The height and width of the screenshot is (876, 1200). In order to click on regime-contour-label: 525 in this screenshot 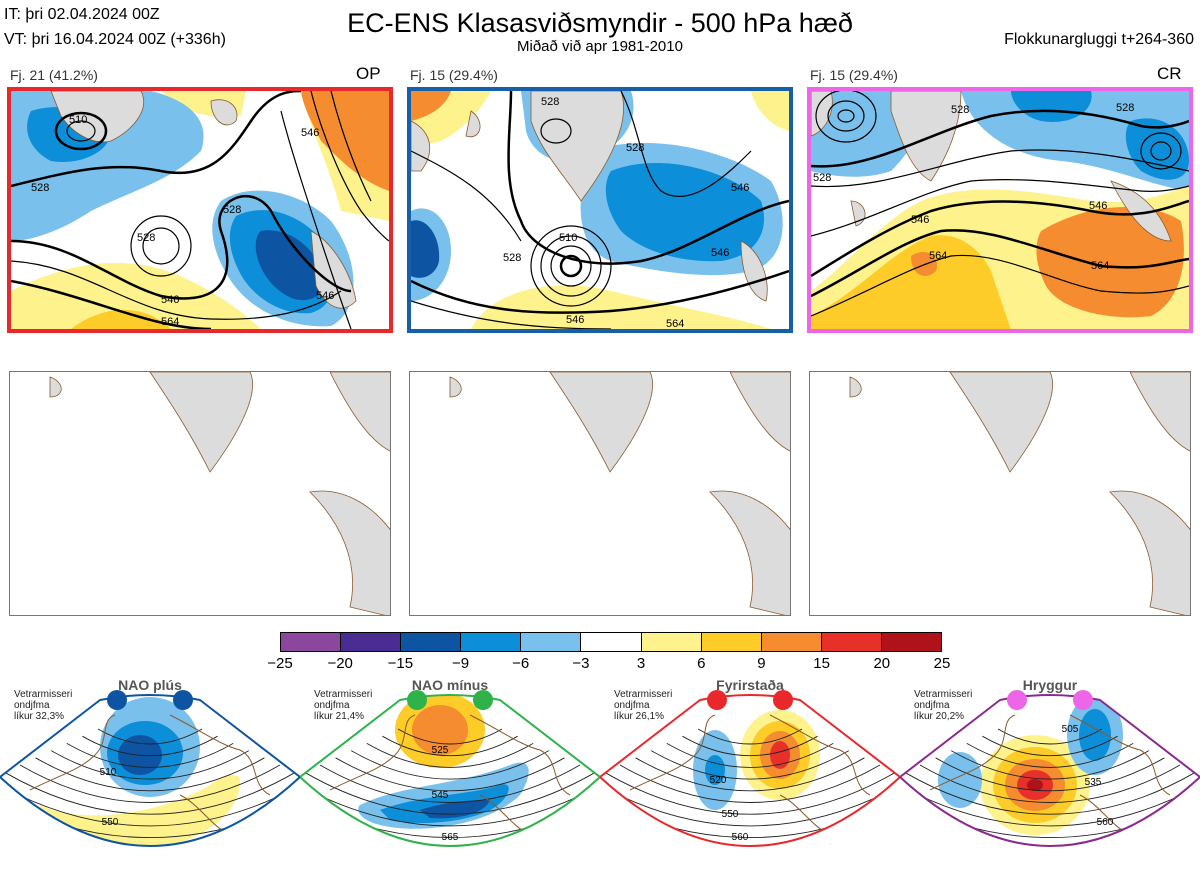, I will do `click(440, 750)`.